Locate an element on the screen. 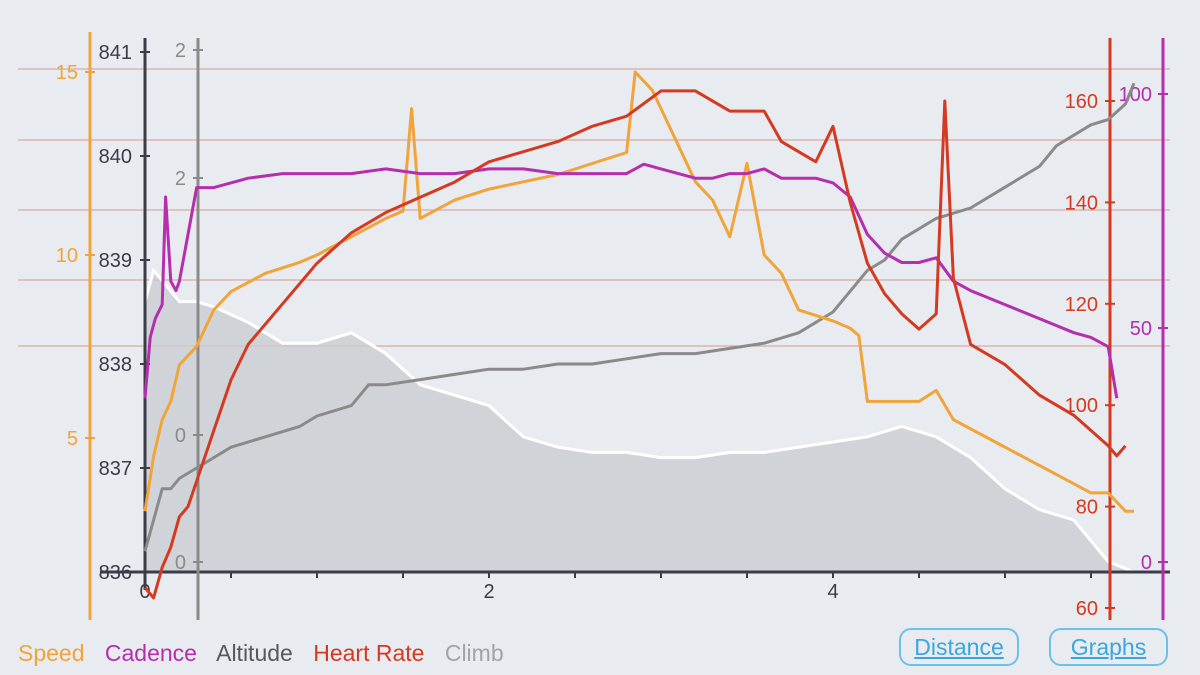 Image resolution: width=1200 pixels, height=675 pixels. x-tick-label: 0 is located at coordinates (144, 592).